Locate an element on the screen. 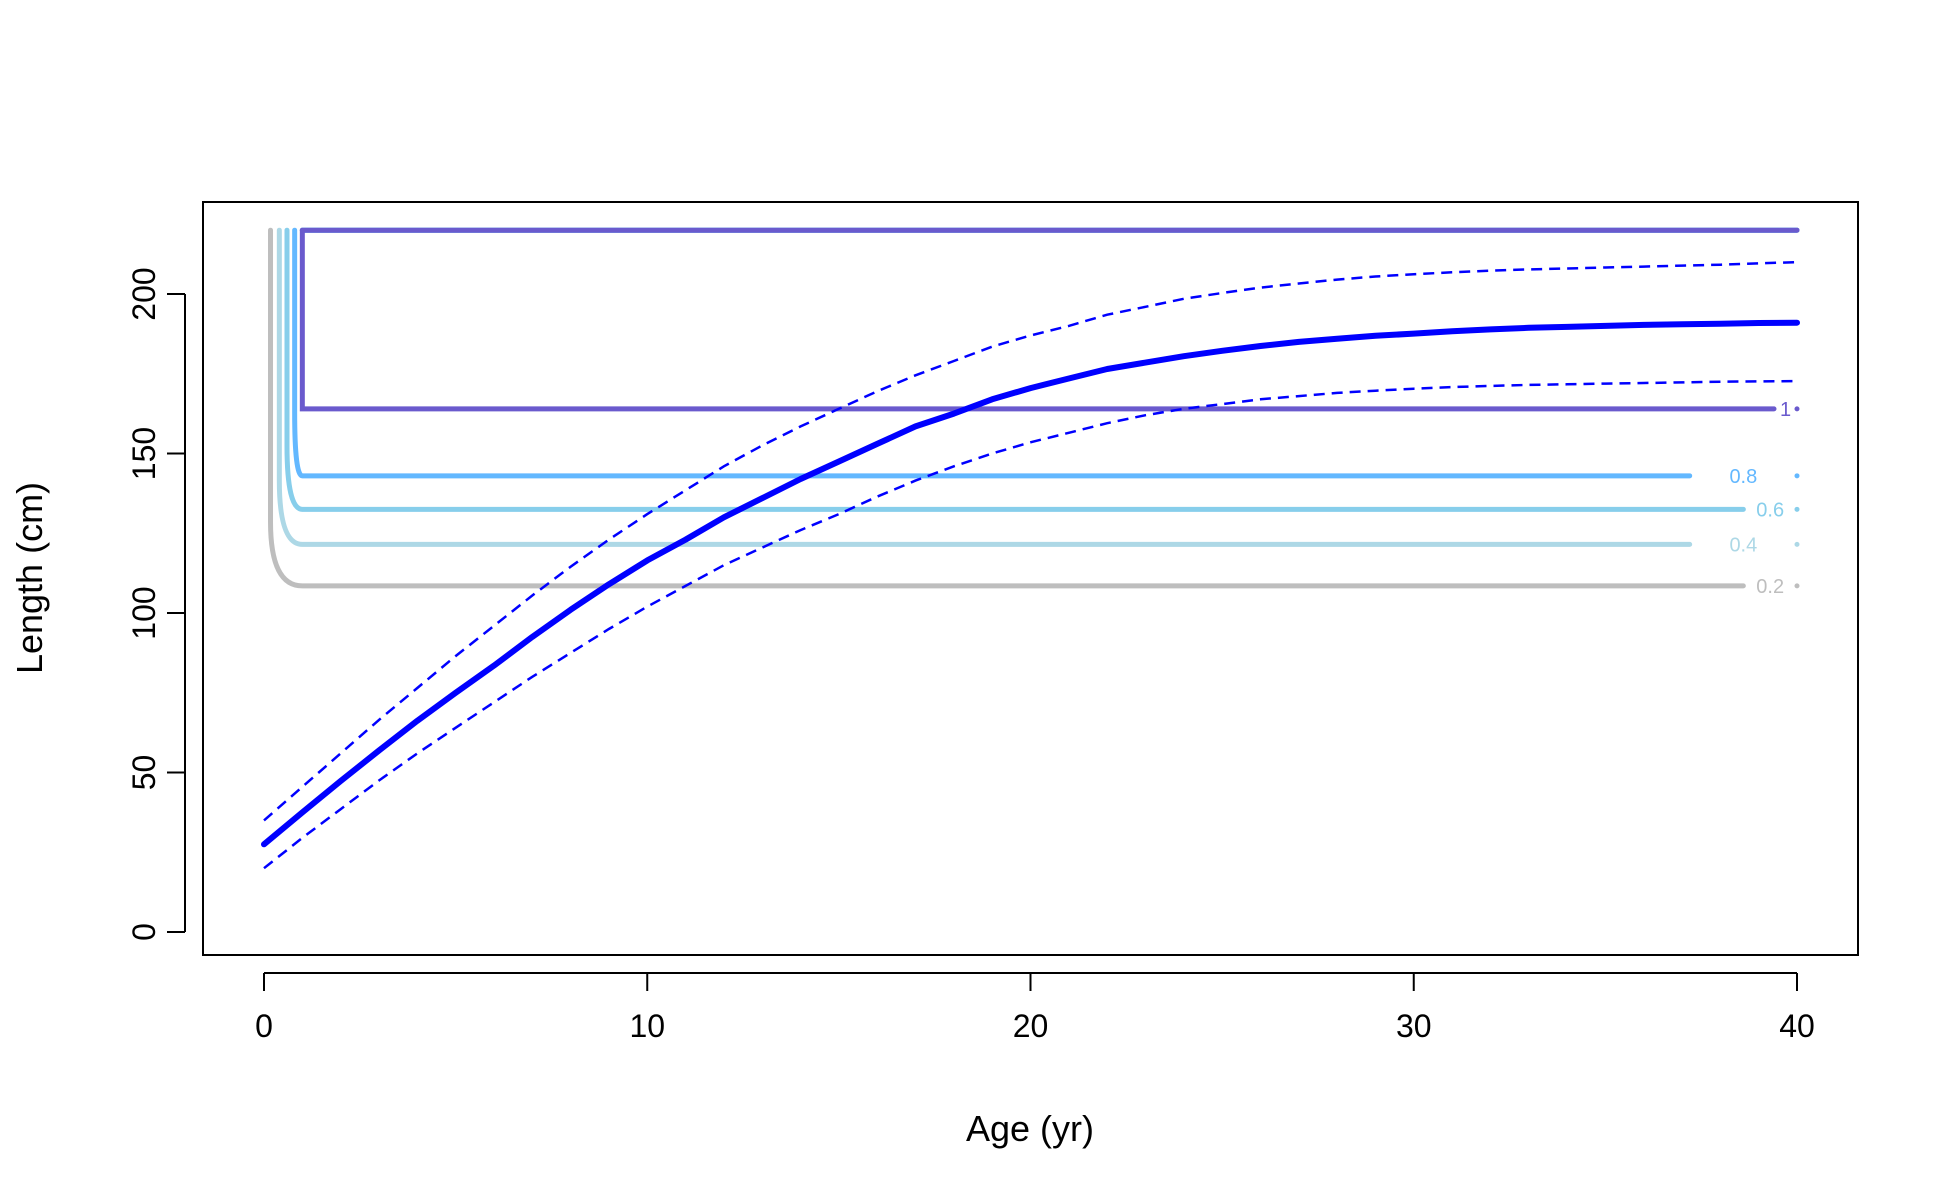  contour-label: 0.8 is located at coordinates (1743, 477).